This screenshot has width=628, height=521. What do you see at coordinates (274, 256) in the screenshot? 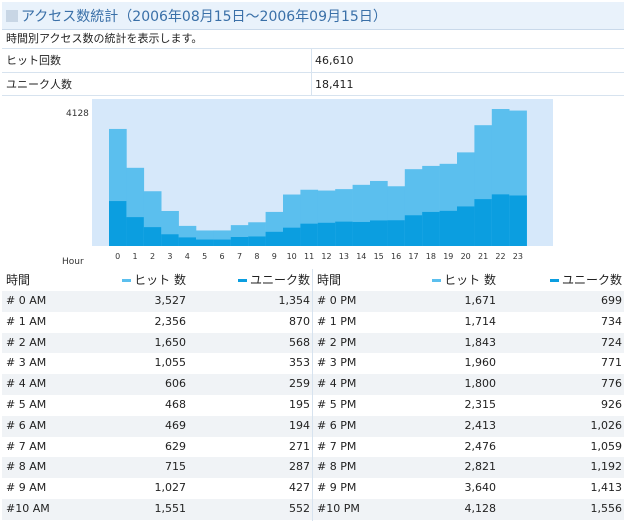
I see `x-tick-label: 9` at bounding box center [274, 256].